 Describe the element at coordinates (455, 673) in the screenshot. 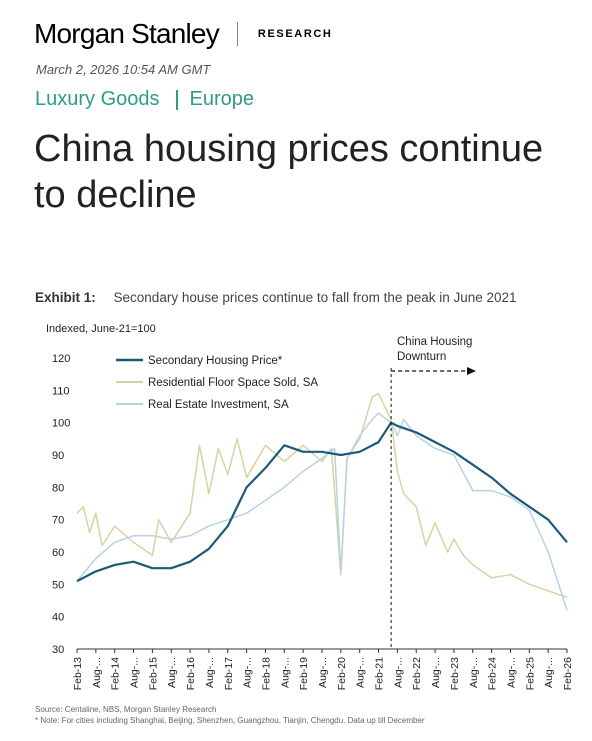

I see `x-tick-label: Feb-23` at that location.